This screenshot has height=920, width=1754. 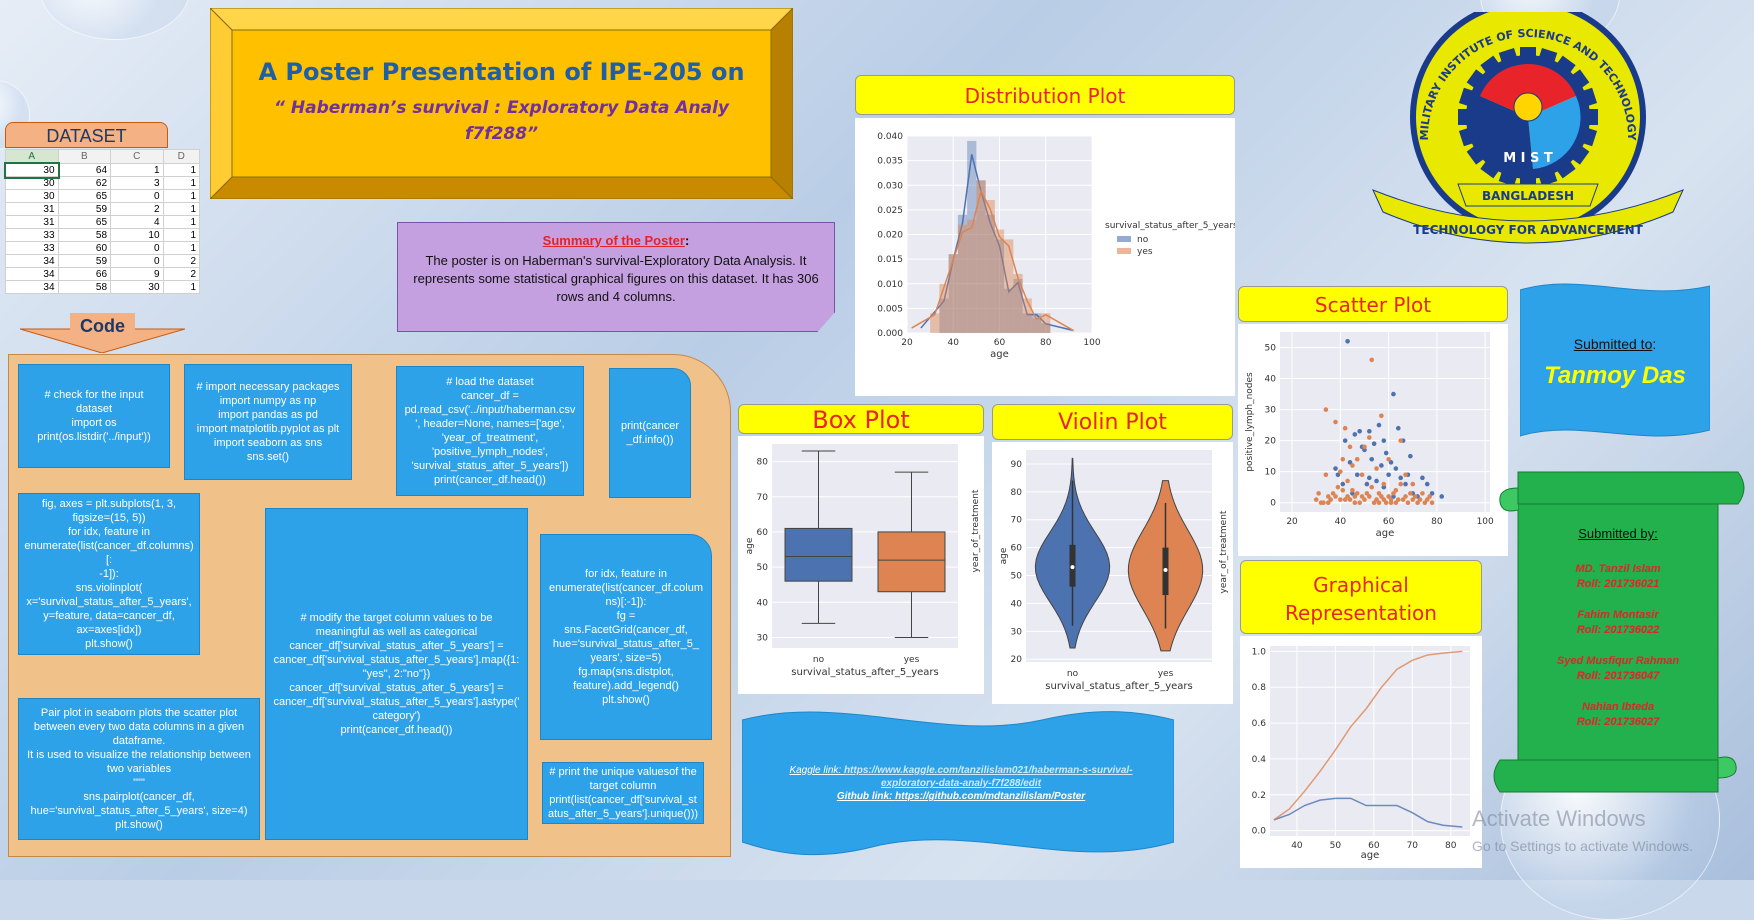 I want to click on dataset-col-header: B, so click(x=84, y=156).